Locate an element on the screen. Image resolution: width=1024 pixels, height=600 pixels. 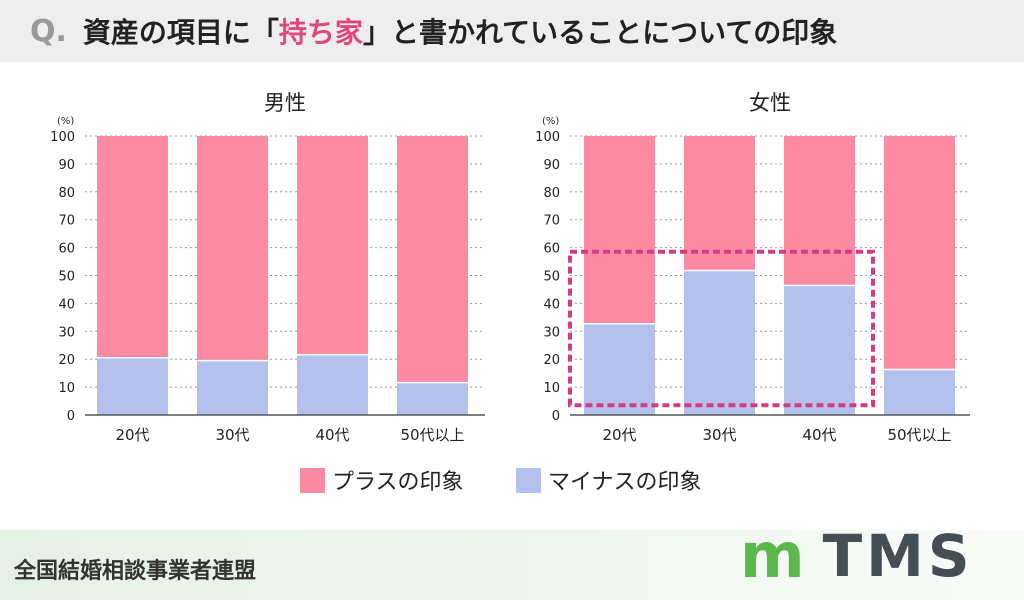
highlight-box is located at coordinates (721, 328).